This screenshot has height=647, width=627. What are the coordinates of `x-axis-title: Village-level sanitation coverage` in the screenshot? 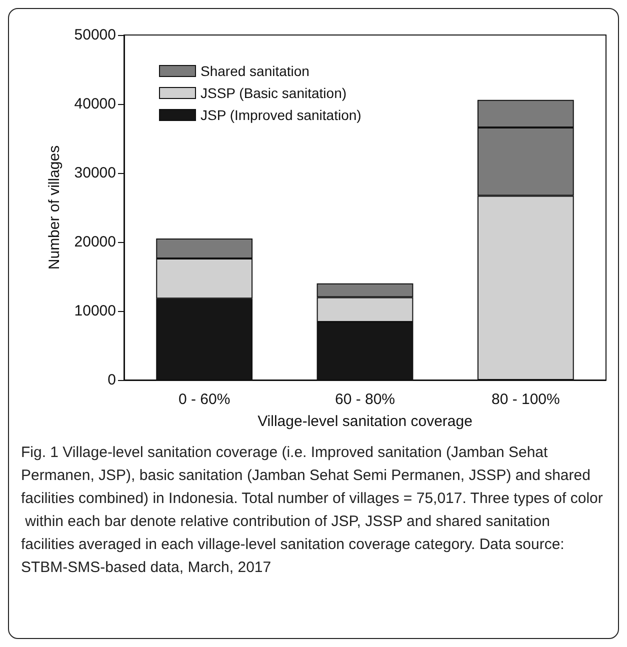 It's located at (365, 421).